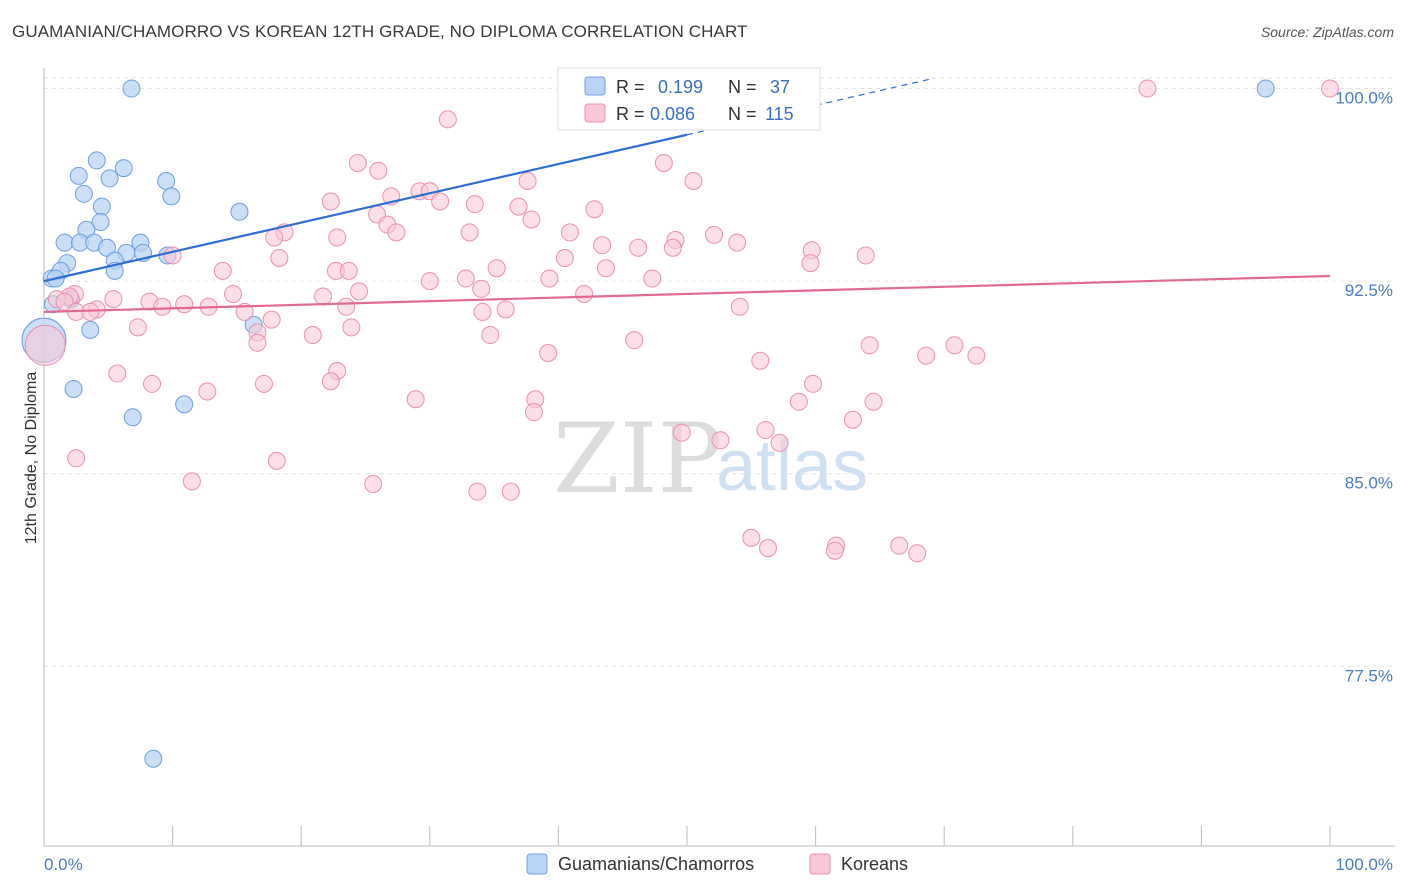 The image size is (1406, 892). Describe the element at coordinates (31, 458) in the screenshot. I see `y-axis-label: 12th Grade, No Diploma` at that location.